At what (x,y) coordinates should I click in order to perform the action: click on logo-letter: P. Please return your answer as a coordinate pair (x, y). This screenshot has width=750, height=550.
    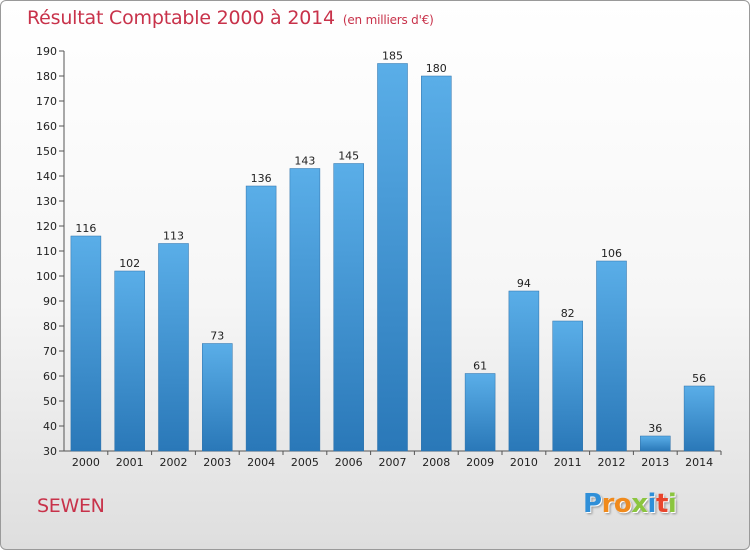
    Looking at the image, I should click on (592, 504).